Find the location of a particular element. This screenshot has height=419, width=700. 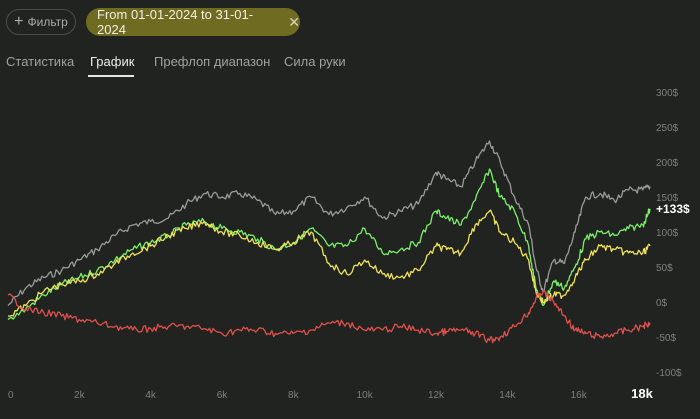

tab-preflop-range: Префлоп диапазон is located at coordinates (212, 61).